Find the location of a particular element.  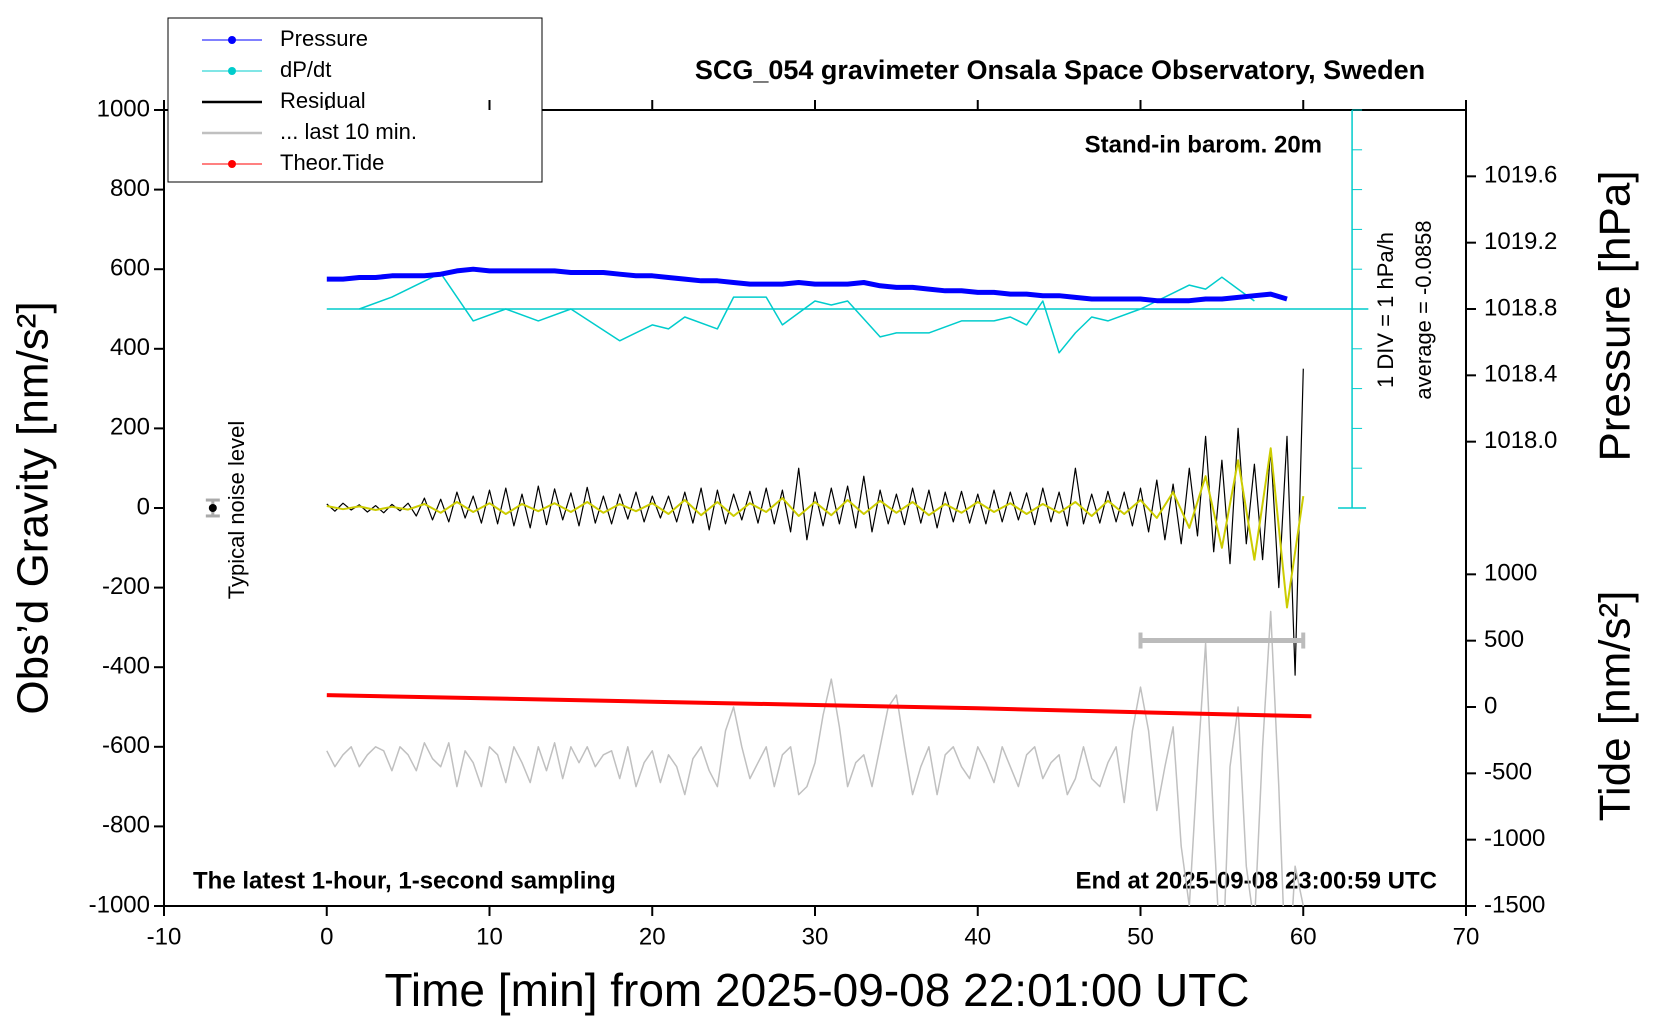

x-tick-label: 60 is located at coordinates (1303, 936).